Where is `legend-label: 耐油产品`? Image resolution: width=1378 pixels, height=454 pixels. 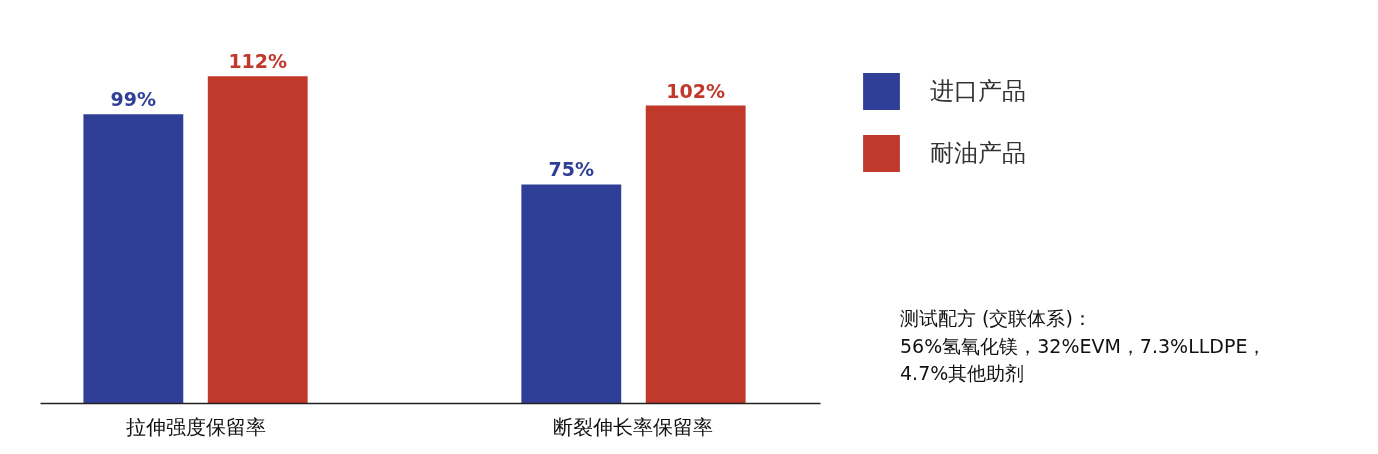
legend-label: 耐油产品 is located at coordinates (978, 153).